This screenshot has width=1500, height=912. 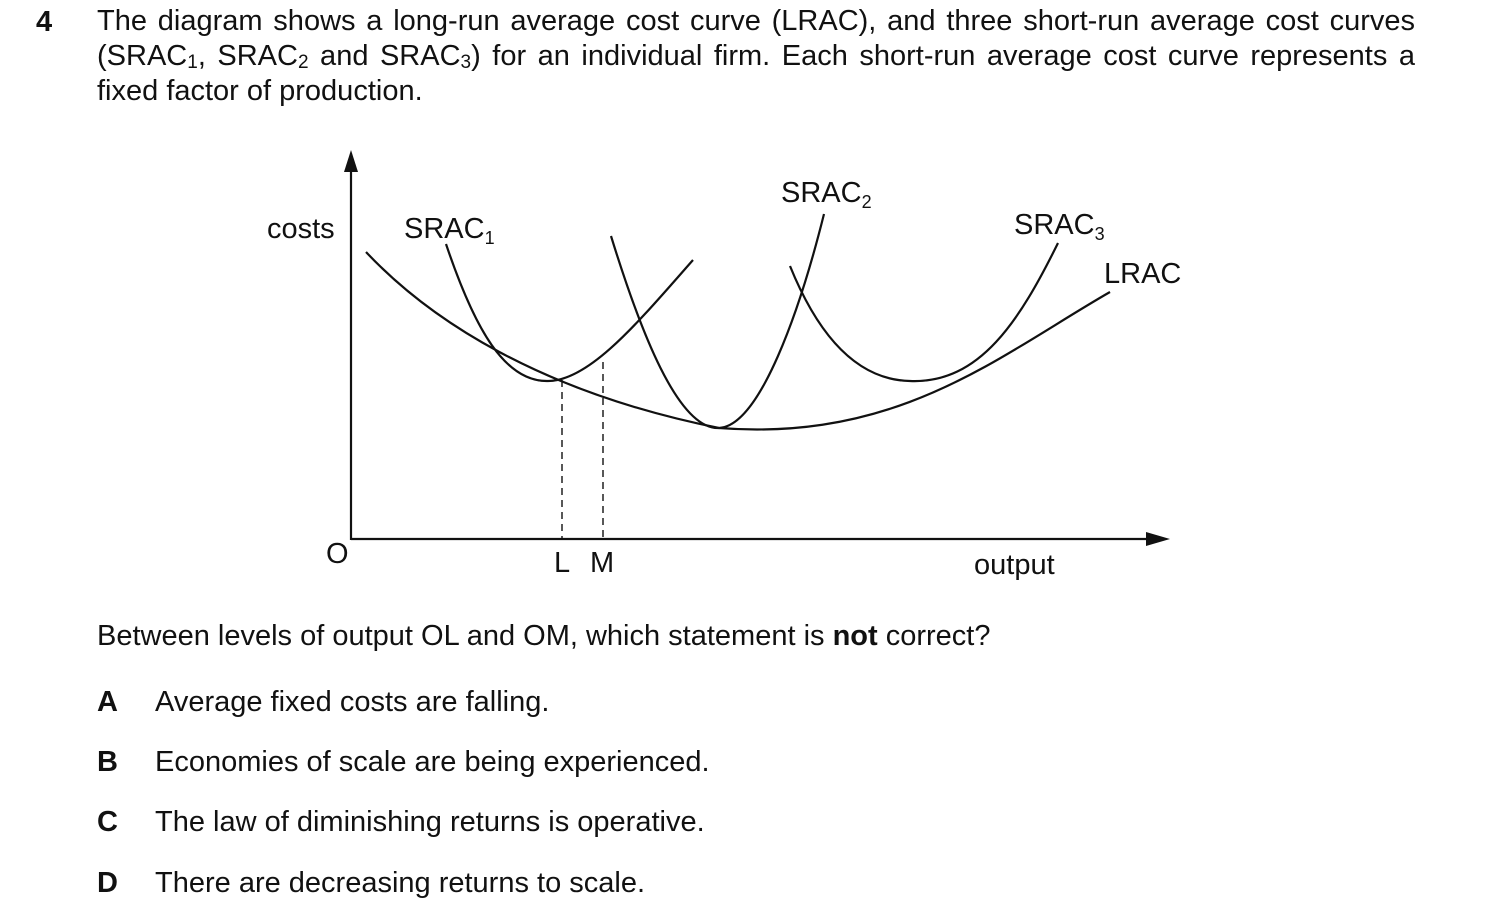 What do you see at coordinates (247, 56) in the screenshot?
I see `stem-text-2: , SRAC` at bounding box center [247, 56].